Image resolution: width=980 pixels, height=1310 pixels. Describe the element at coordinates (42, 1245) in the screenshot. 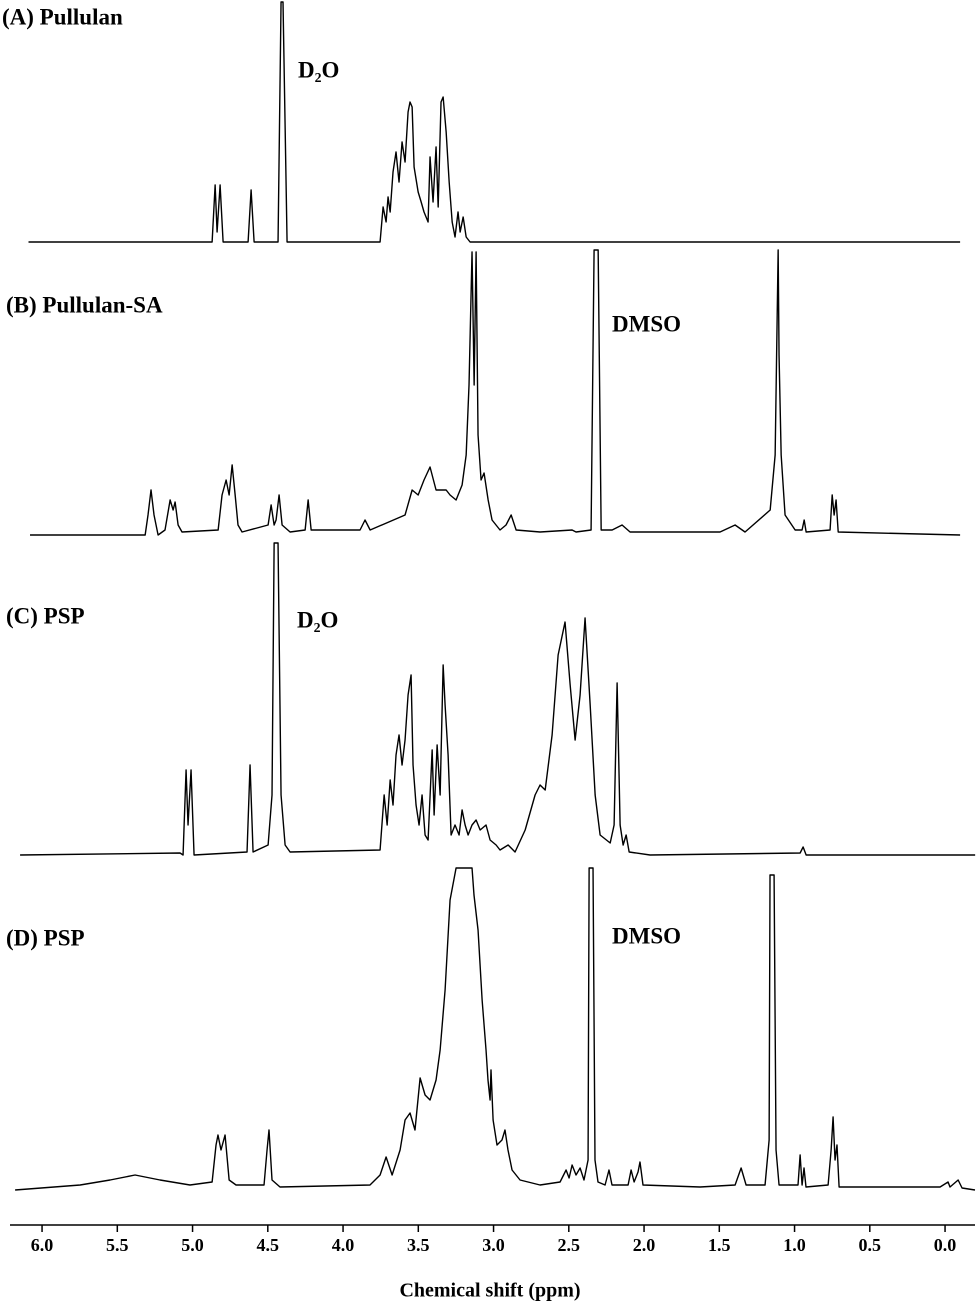

I see `x-tick-label: 6.0` at that location.